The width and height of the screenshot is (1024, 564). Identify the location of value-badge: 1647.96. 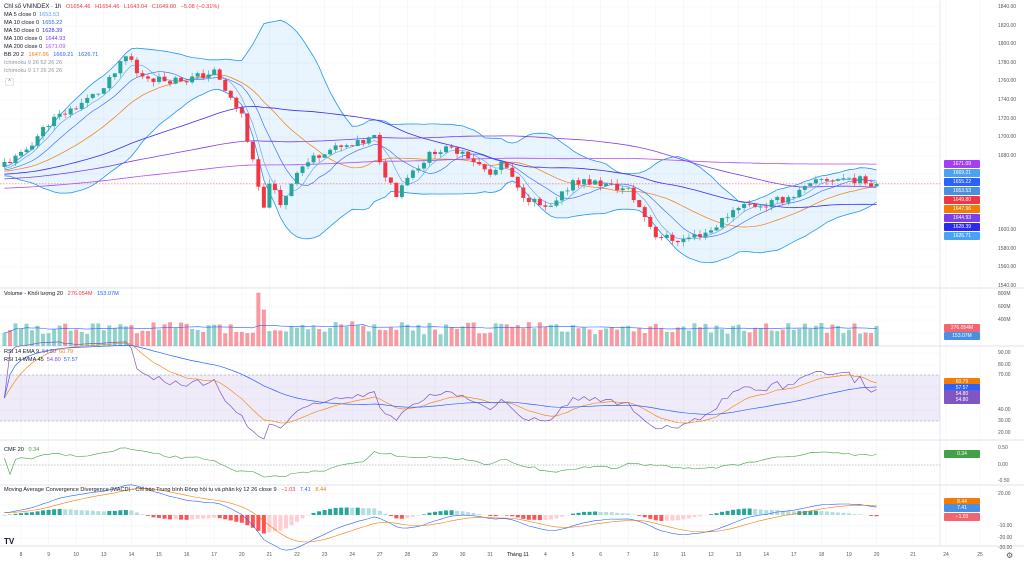
(962, 209).